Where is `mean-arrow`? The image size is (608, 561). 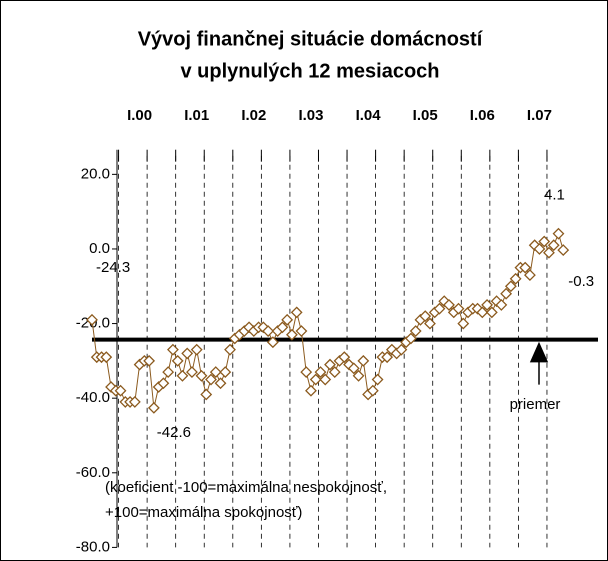
mean-arrow is located at coordinates (539, 363).